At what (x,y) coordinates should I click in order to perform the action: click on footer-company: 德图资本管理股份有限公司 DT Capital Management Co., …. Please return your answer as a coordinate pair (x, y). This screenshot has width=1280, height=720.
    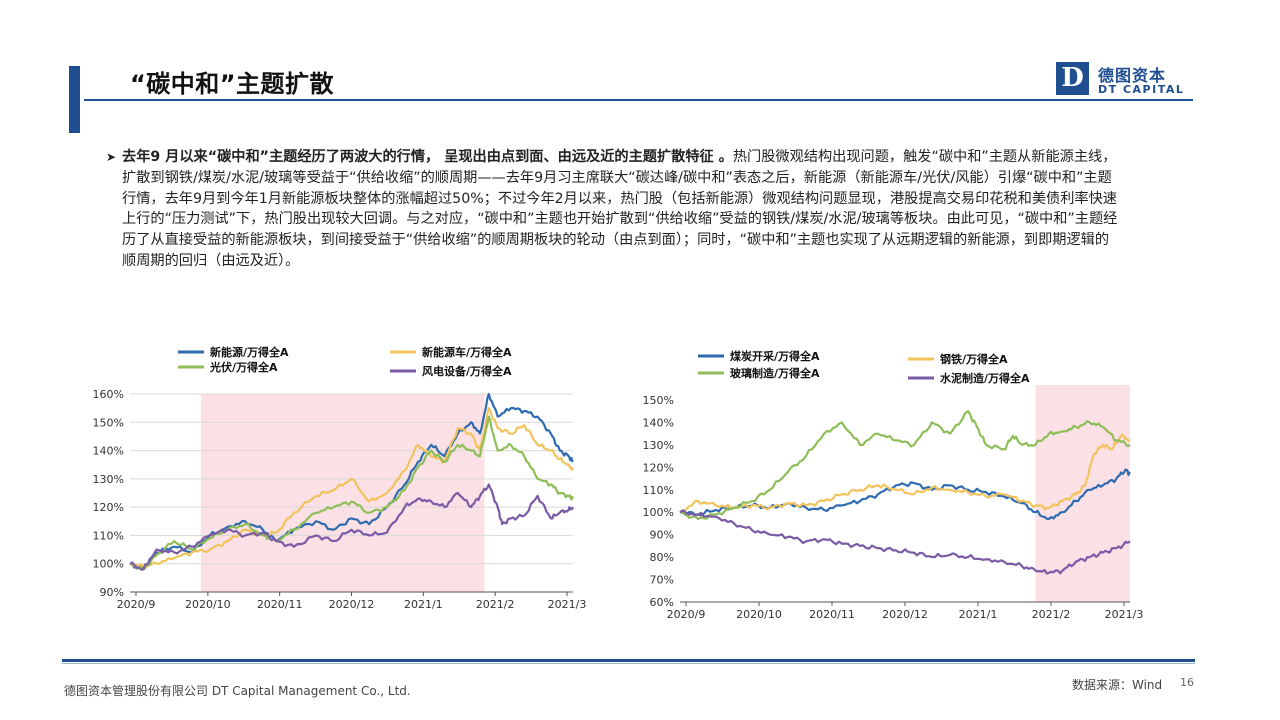
    Looking at the image, I should click on (237, 691).